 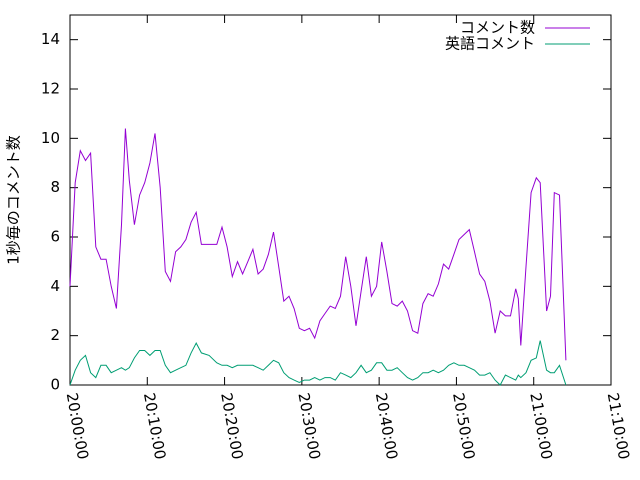 I want to click on y-tick-label: 2, so click(x=55, y=335).